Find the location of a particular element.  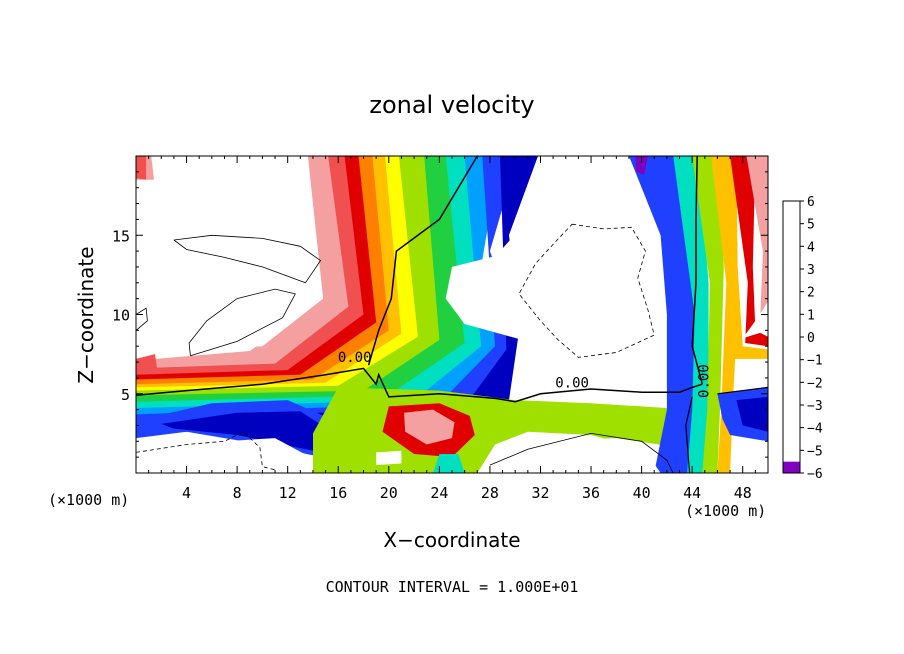

pocket-lower-right is located at coordinates (569, 452).